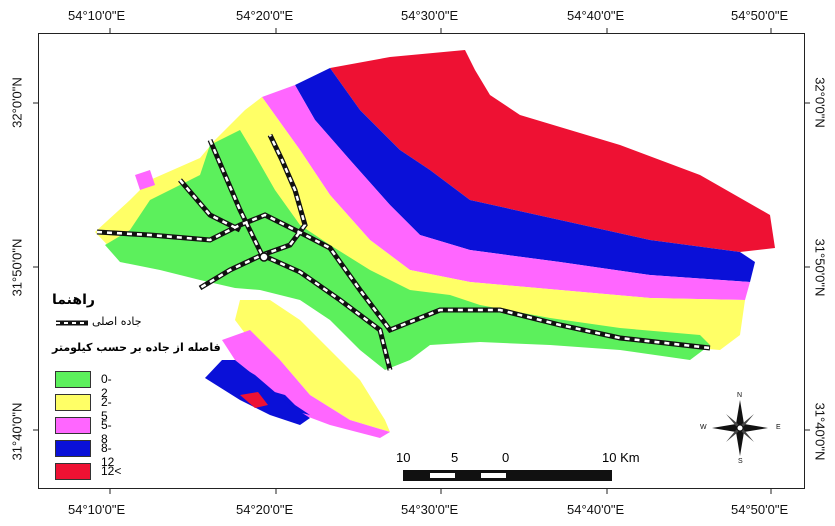 The height and width of the screenshot is (526, 835). What do you see at coordinates (430, 509) in the screenshot?
I see `coord-bottom-3: 54°30'0"E` at bounding box center [430, 509].